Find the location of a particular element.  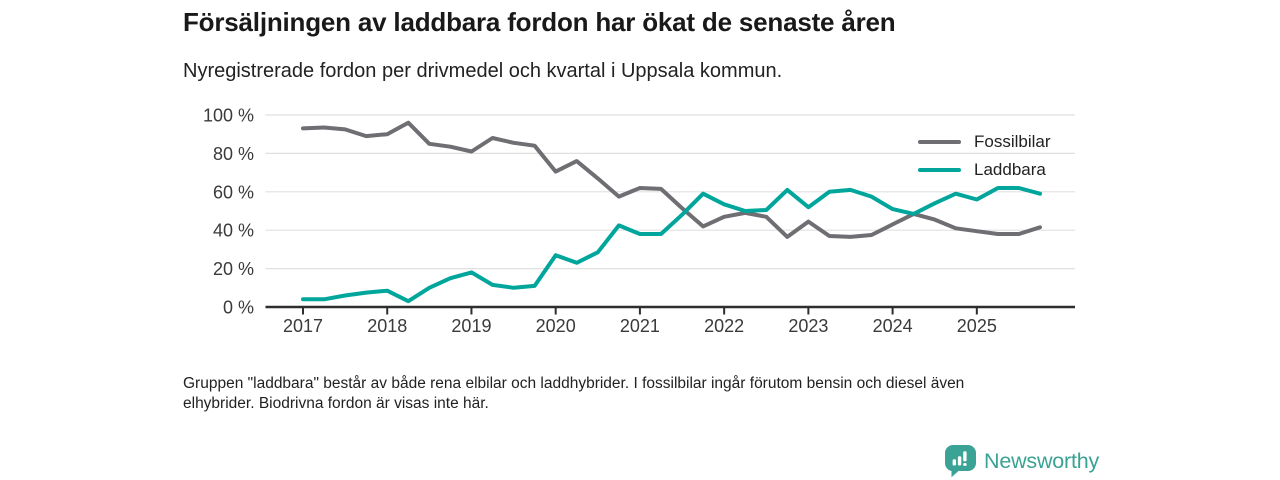

laddbara-line is located at coordinates (671, 245).